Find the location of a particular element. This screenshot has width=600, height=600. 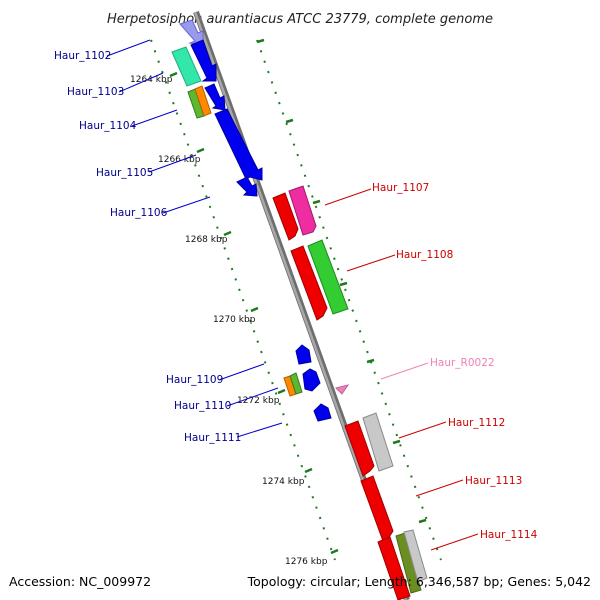

gene-arrow-haur-1112b is located at coordinates (378, 442).